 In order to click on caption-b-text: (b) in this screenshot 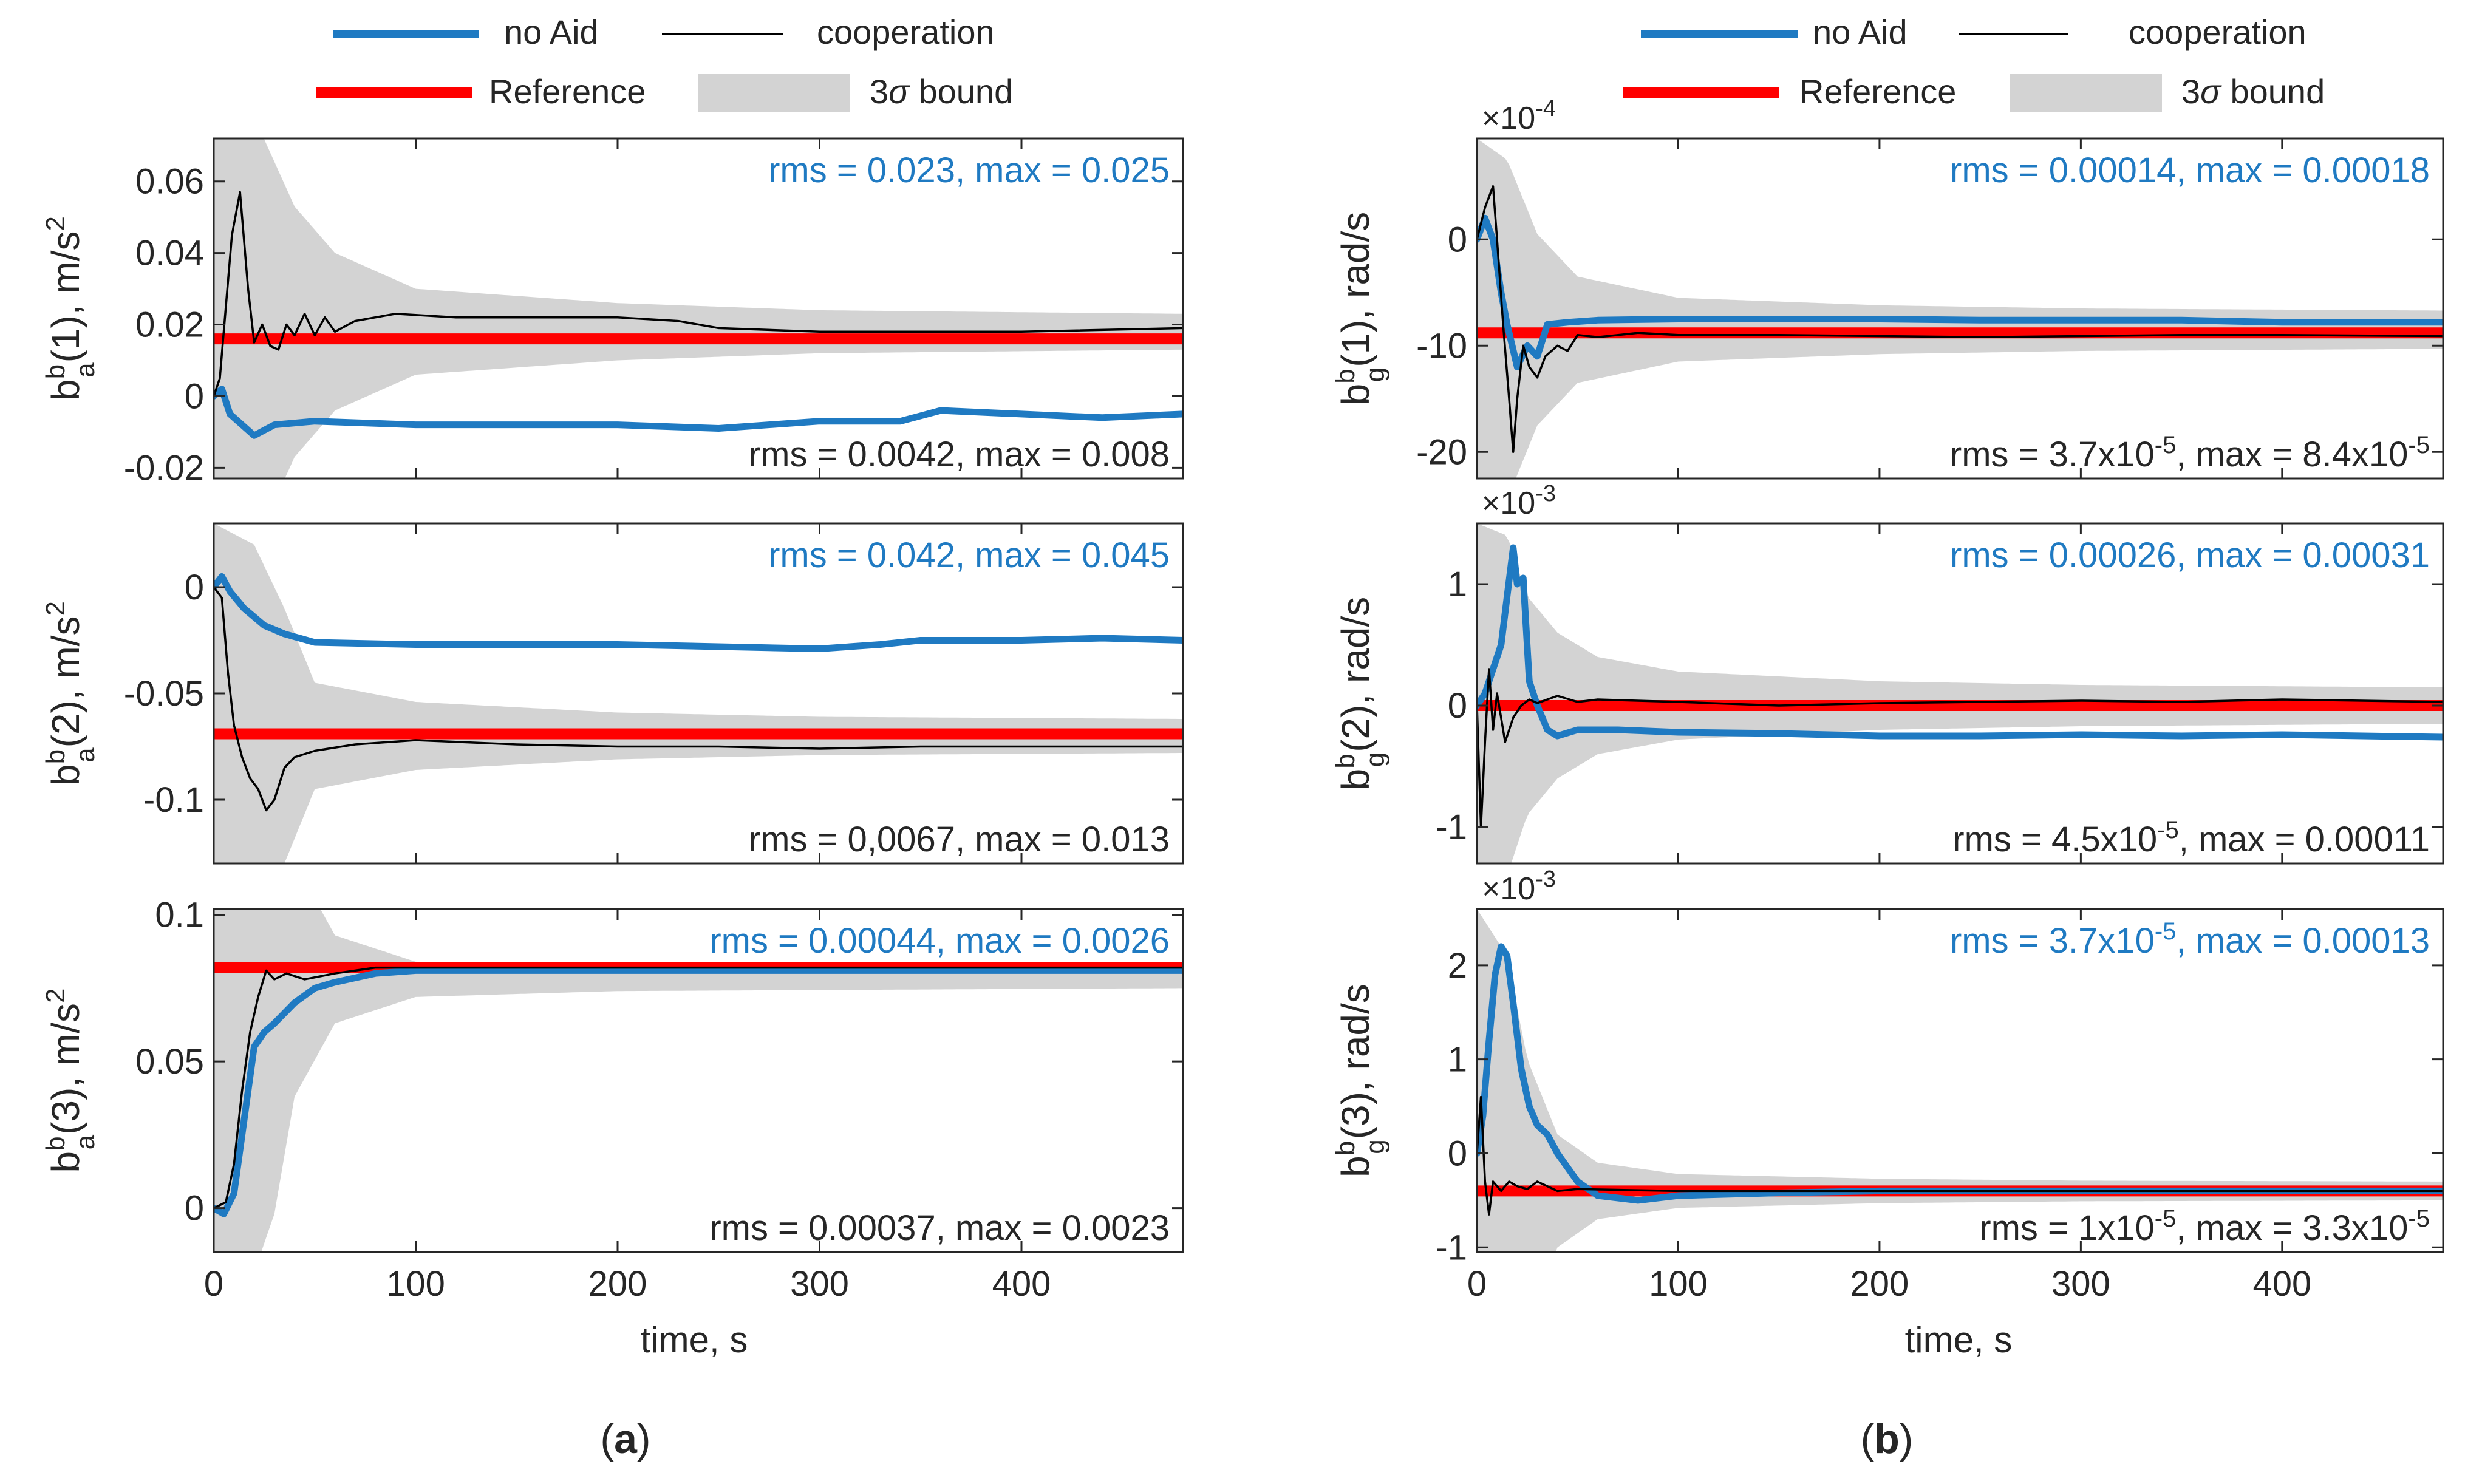, I will do `click(1887, 1439)`.